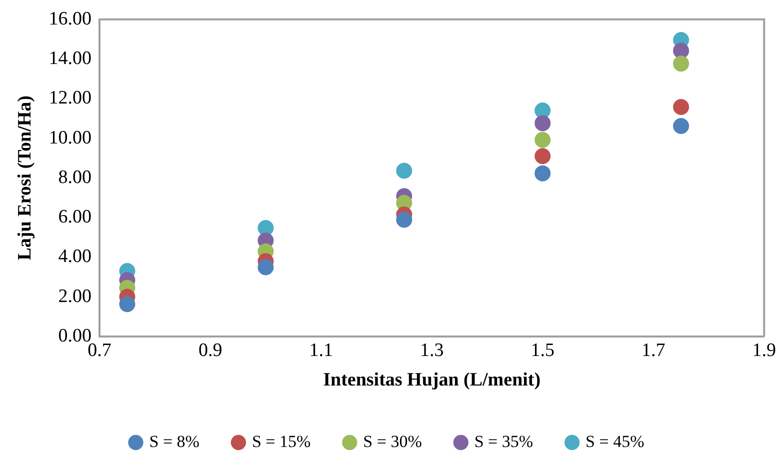 Image resolution: width=779 pixels, height=461 pixels. I want to click on legend-label: S = 35%, so click(504, 441).